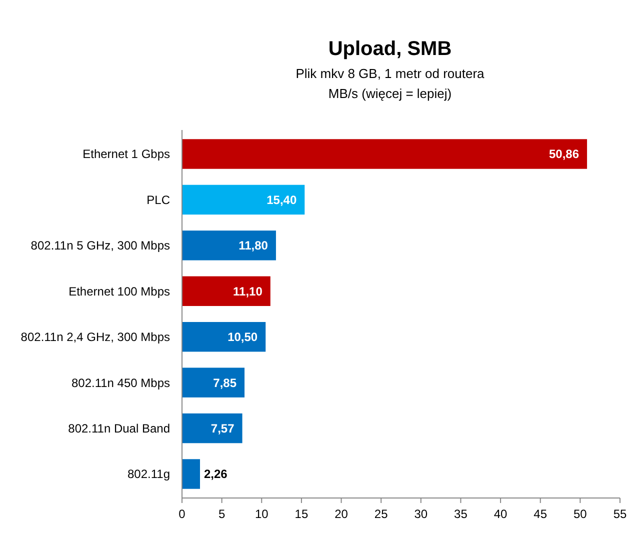  Describe the element at coordinates (421, 514) in the screenshot. I see `x-tick-label: 30` at that location.